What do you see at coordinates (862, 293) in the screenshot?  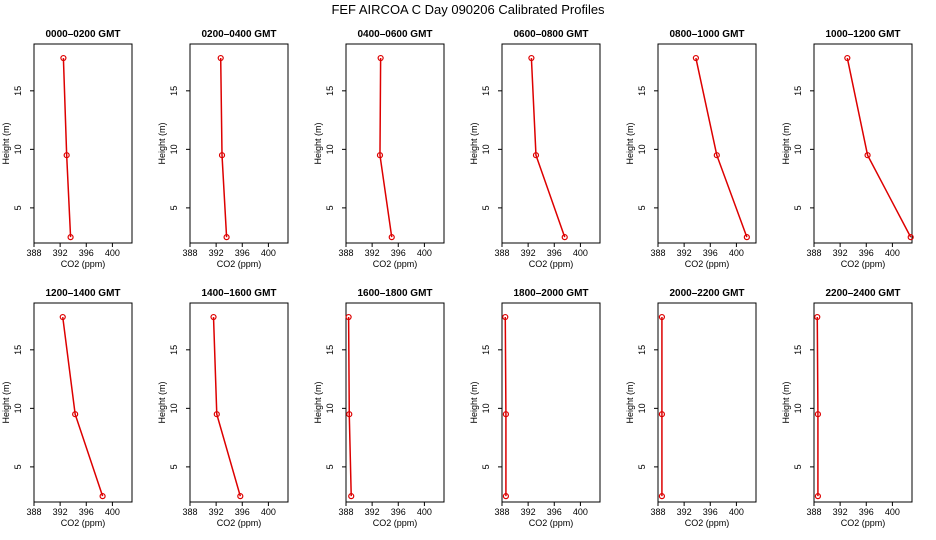 I see `panel-title: 2200–2400 GMT` at bounding box center [862, 293].